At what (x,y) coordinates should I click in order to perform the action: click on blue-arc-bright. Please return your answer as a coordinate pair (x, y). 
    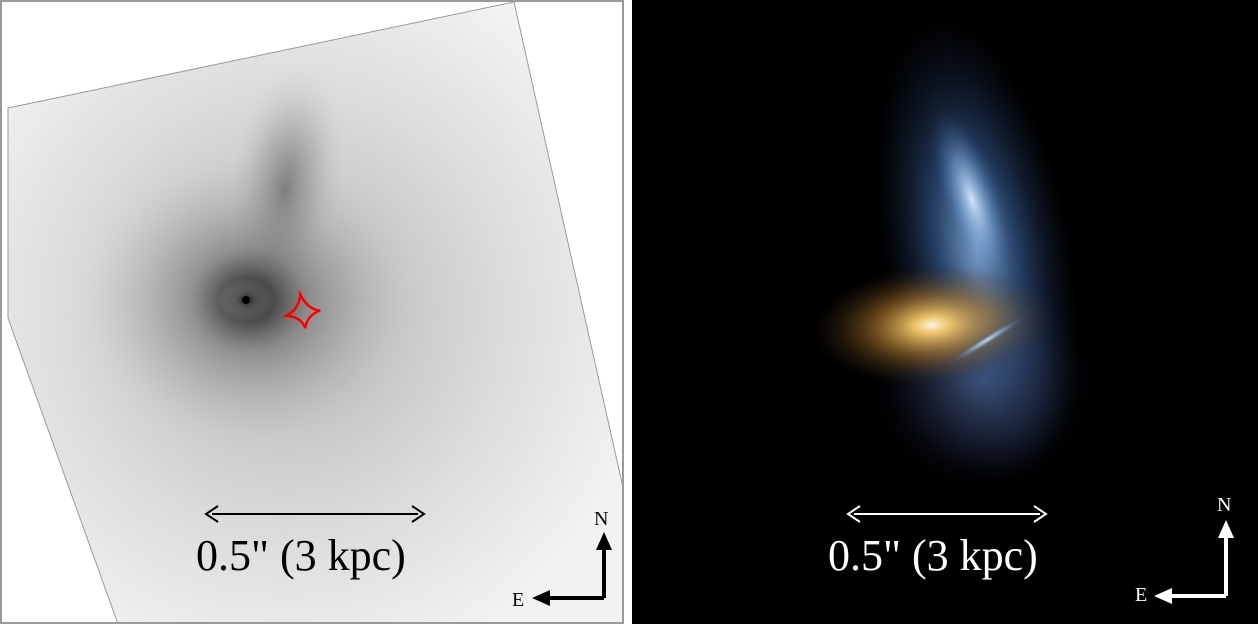
    Looking at the image, I should click on (972, 200).